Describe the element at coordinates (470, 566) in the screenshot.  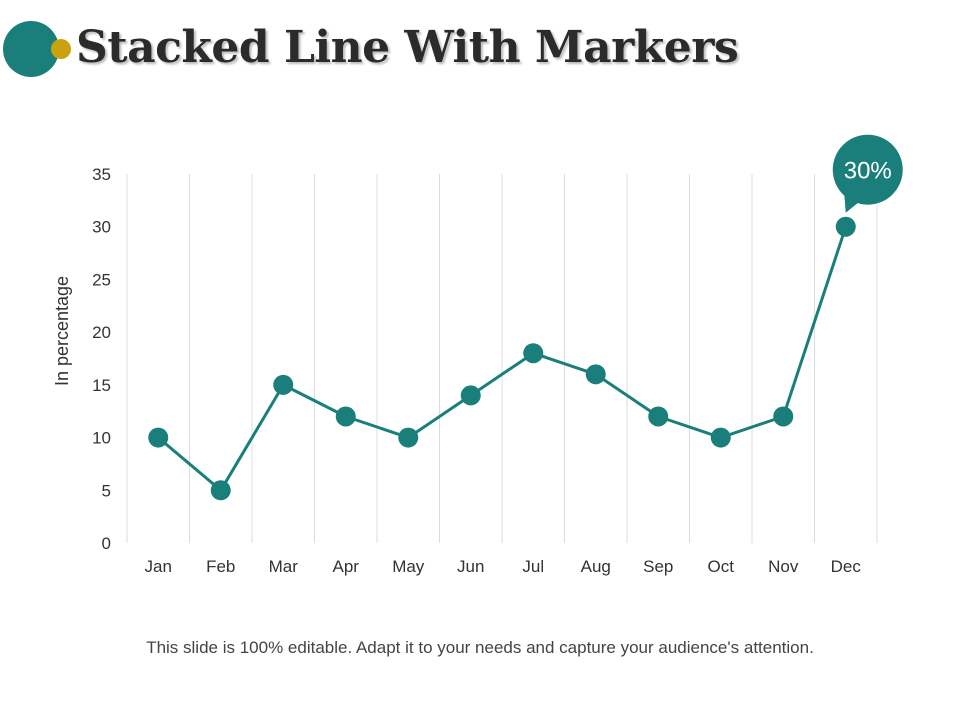
I see `x-tick-label: Jun` at that location.